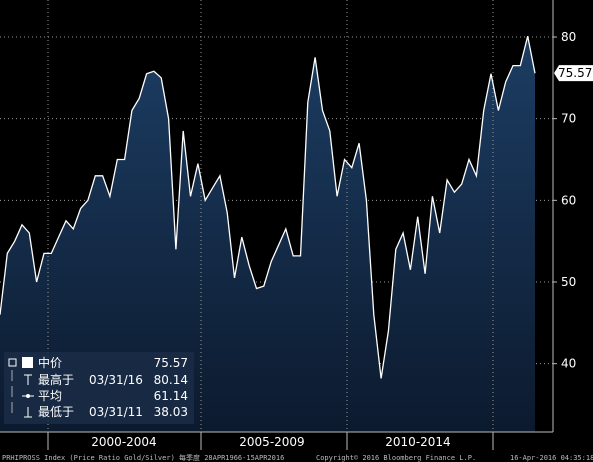 Image resolution: width=593 pixels, height=462 pixels. Describe the element at coordinates (116, 380) in the screenshot. I see `legend-date-1: 03/31/16` at that location.